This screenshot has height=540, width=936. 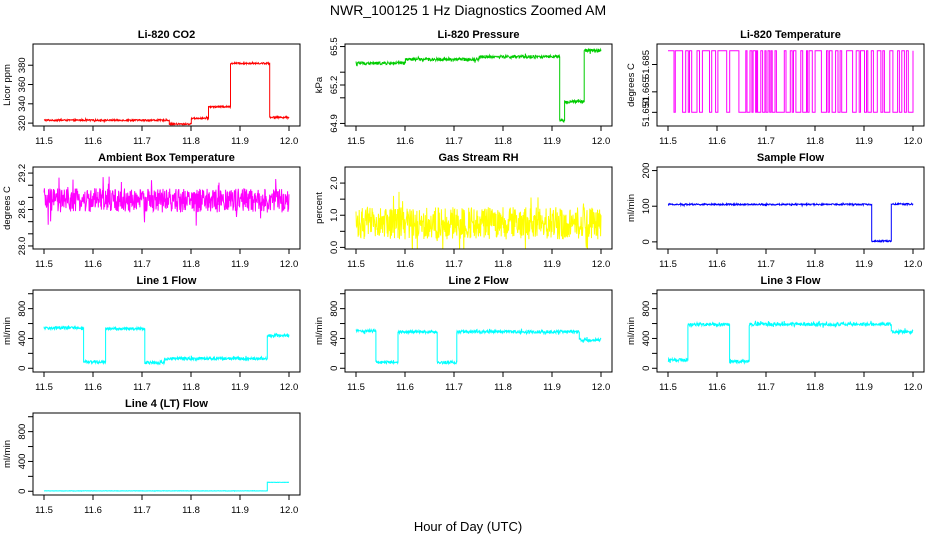 What do you see at coordinates (319, 84) in the screenshot?
I see `y-axis-label: kPa` at bounding box center [319, 84].